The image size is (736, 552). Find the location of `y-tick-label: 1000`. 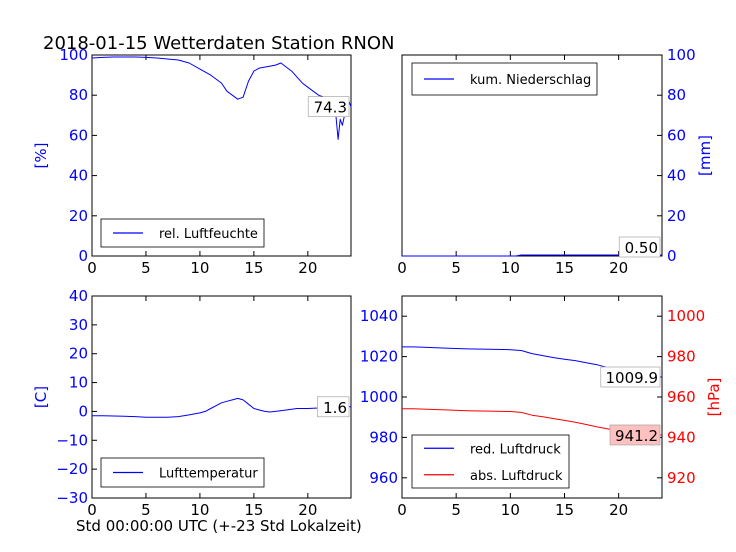

y-tick-label: 1000 is located at coordinates (379, 397).